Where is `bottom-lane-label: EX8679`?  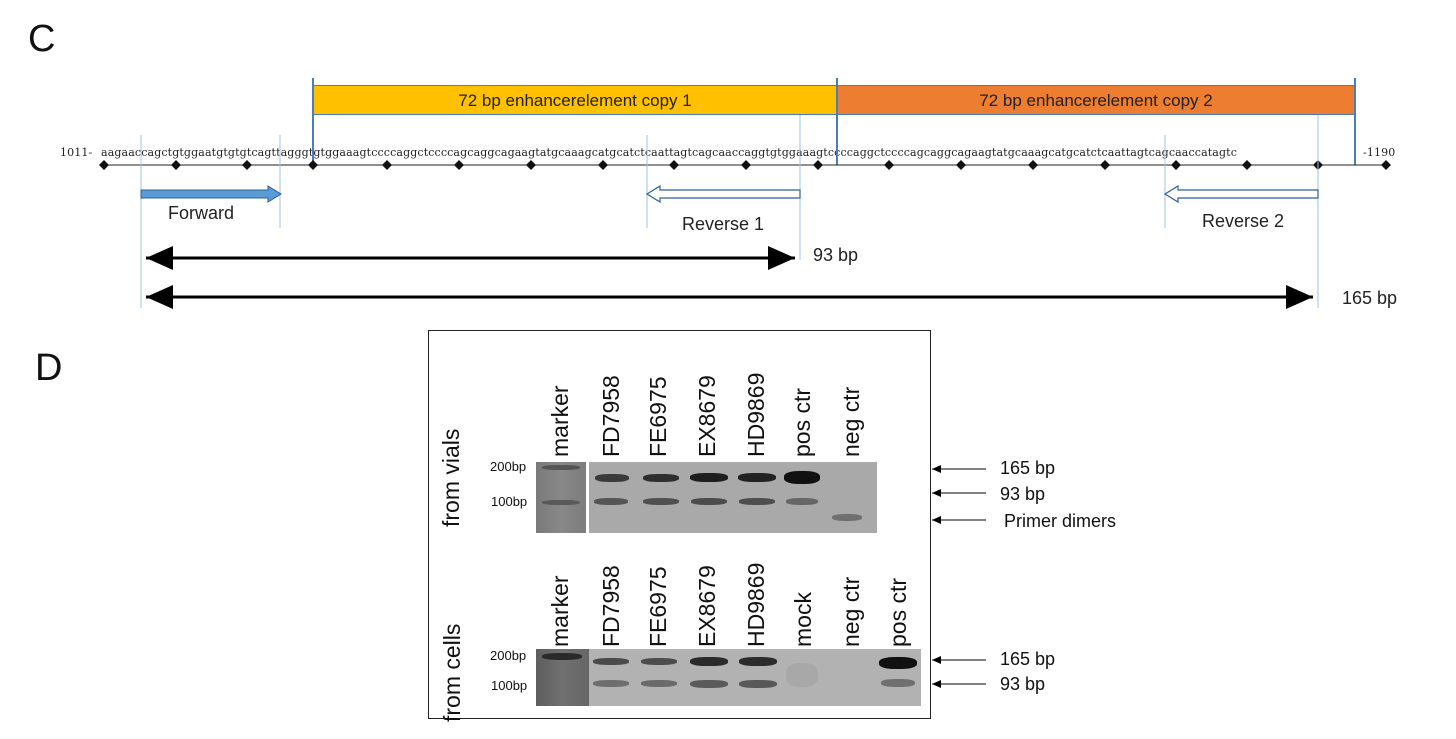
bottom-lane-label: EX8679 is located at coordinates (707, 606).